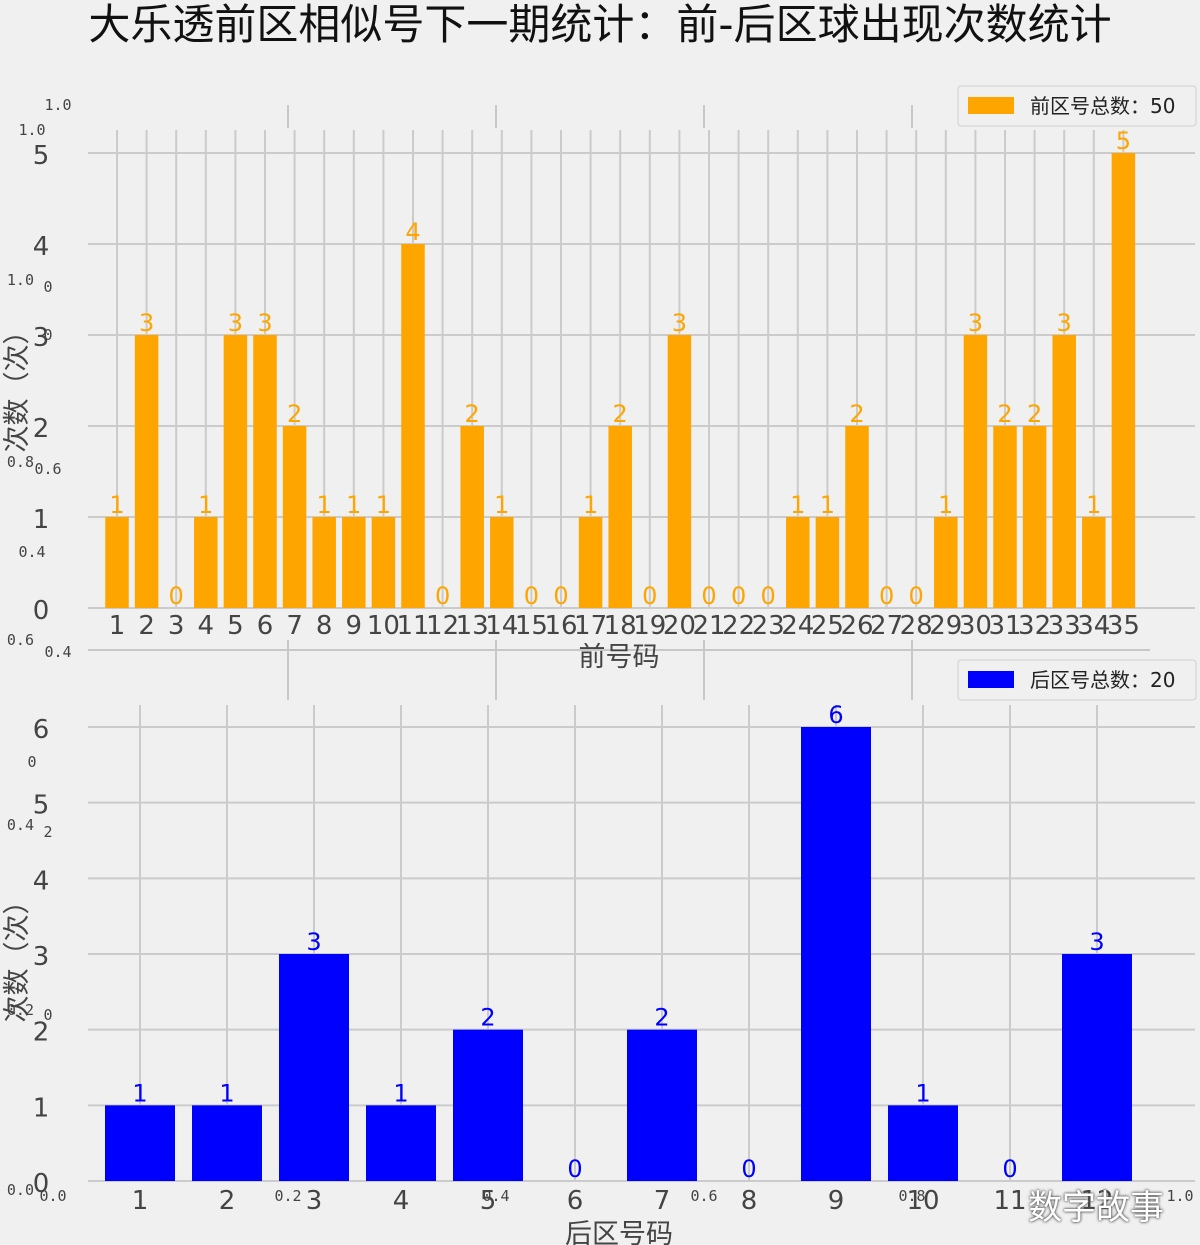  I want to click on chart1-xtick-7: 7, so click(294, 626).